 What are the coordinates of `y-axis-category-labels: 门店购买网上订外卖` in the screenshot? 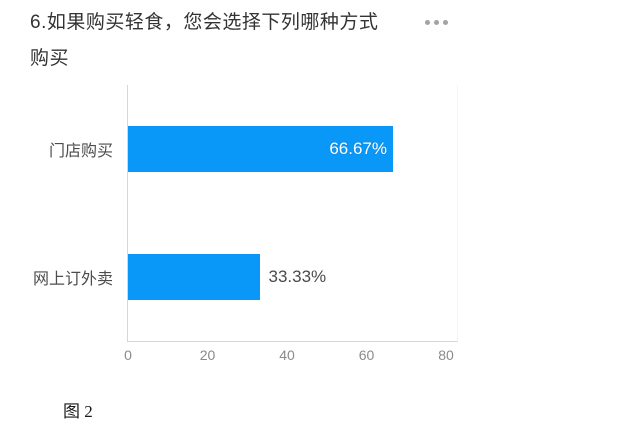 It's located at (56, 213).